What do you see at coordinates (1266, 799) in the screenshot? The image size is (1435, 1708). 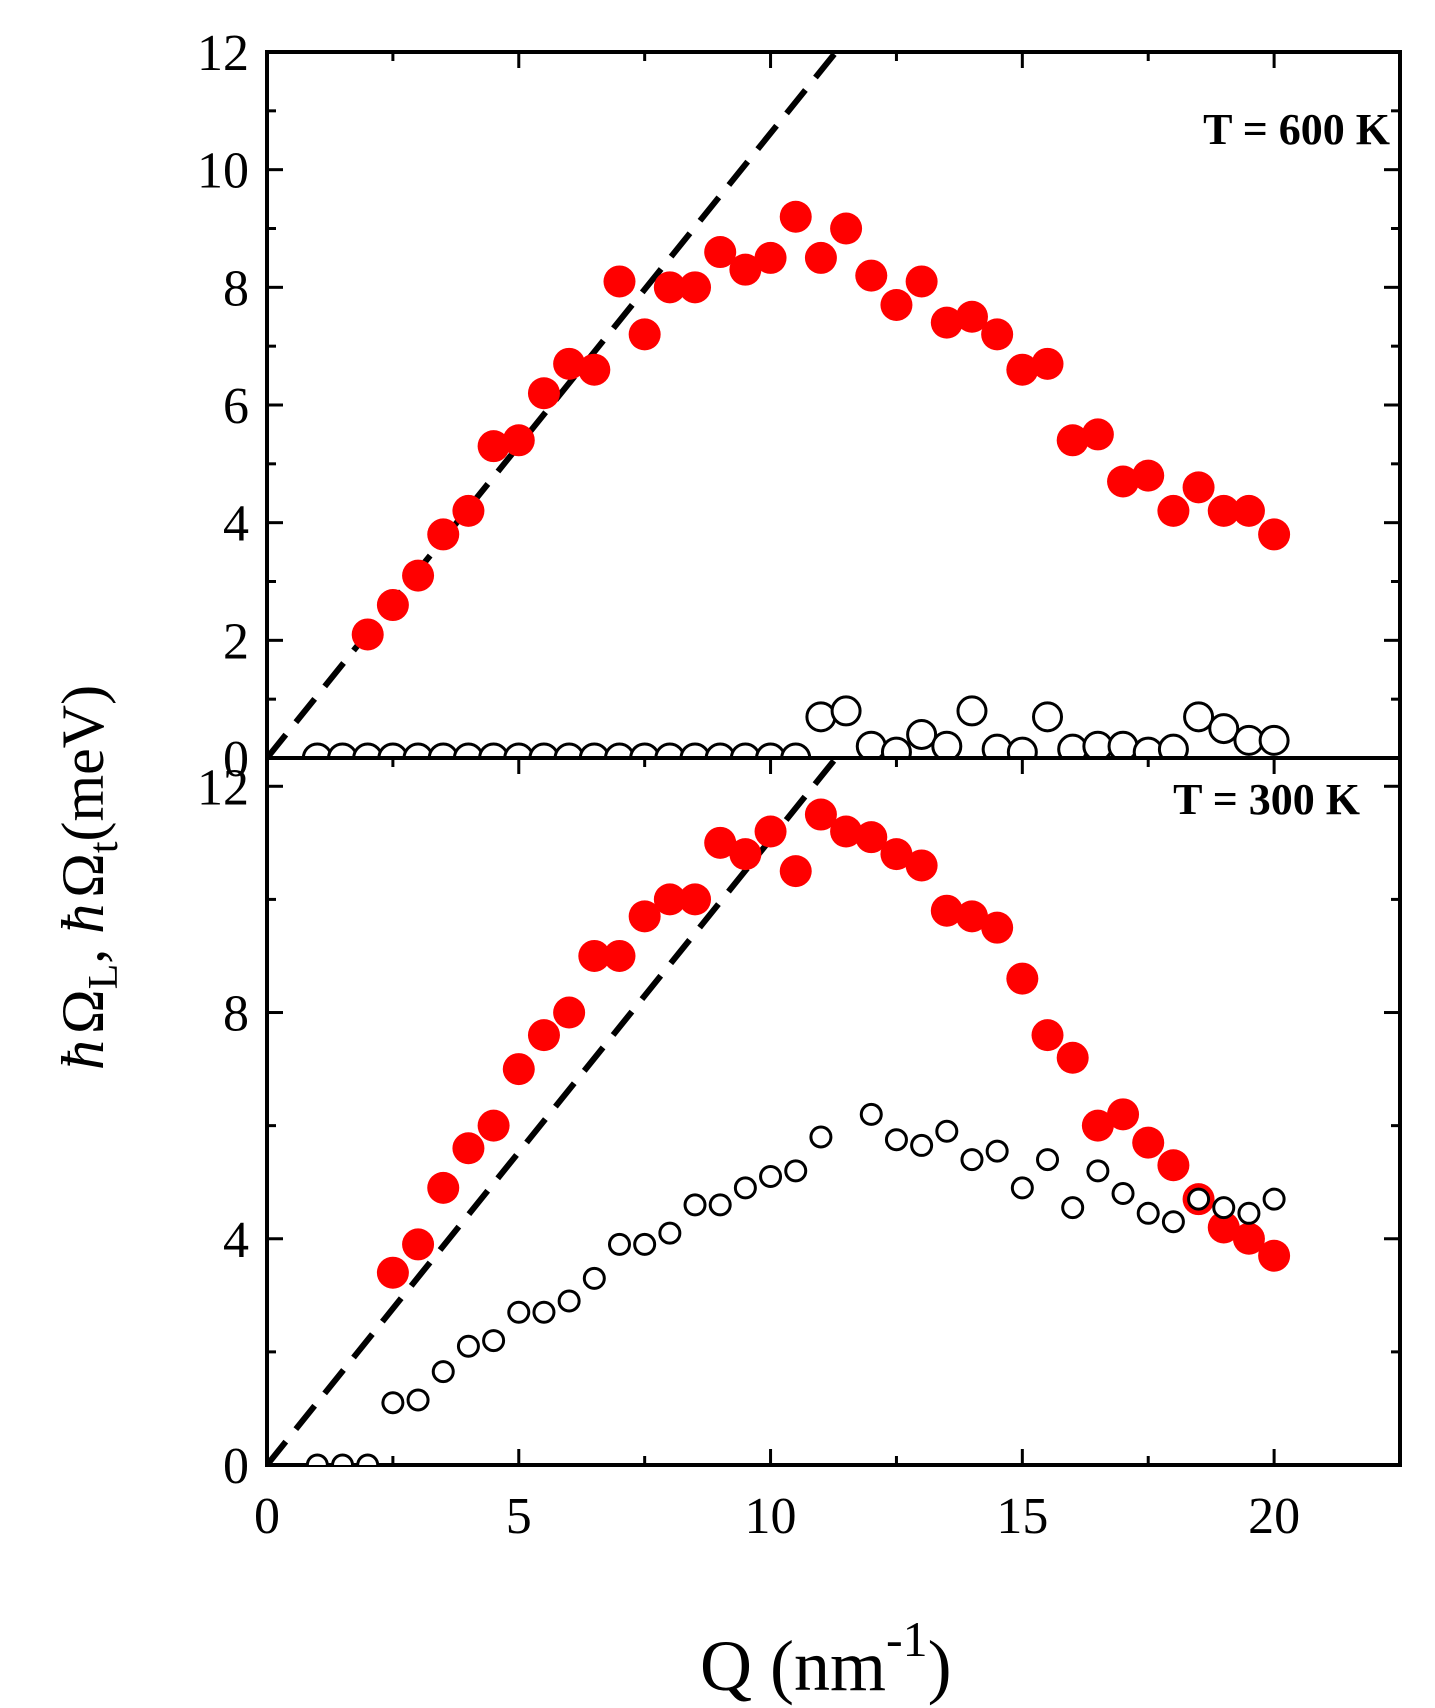 I see `panel-title: T = 300 K` at bounding box center [1266, 799].